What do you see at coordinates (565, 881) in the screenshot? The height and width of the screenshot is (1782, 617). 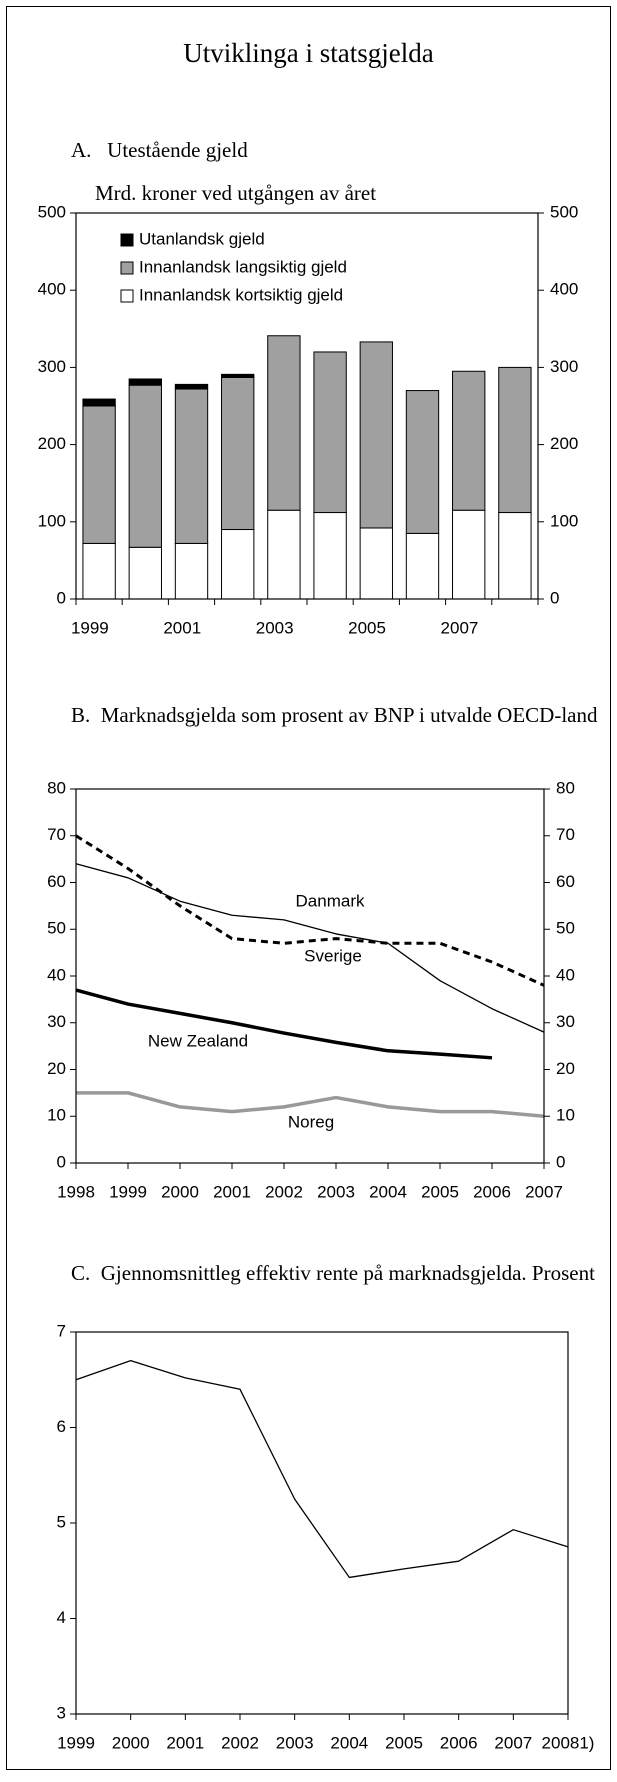 I see `y2-tick-label: 60` at bounding box center [565, 881].